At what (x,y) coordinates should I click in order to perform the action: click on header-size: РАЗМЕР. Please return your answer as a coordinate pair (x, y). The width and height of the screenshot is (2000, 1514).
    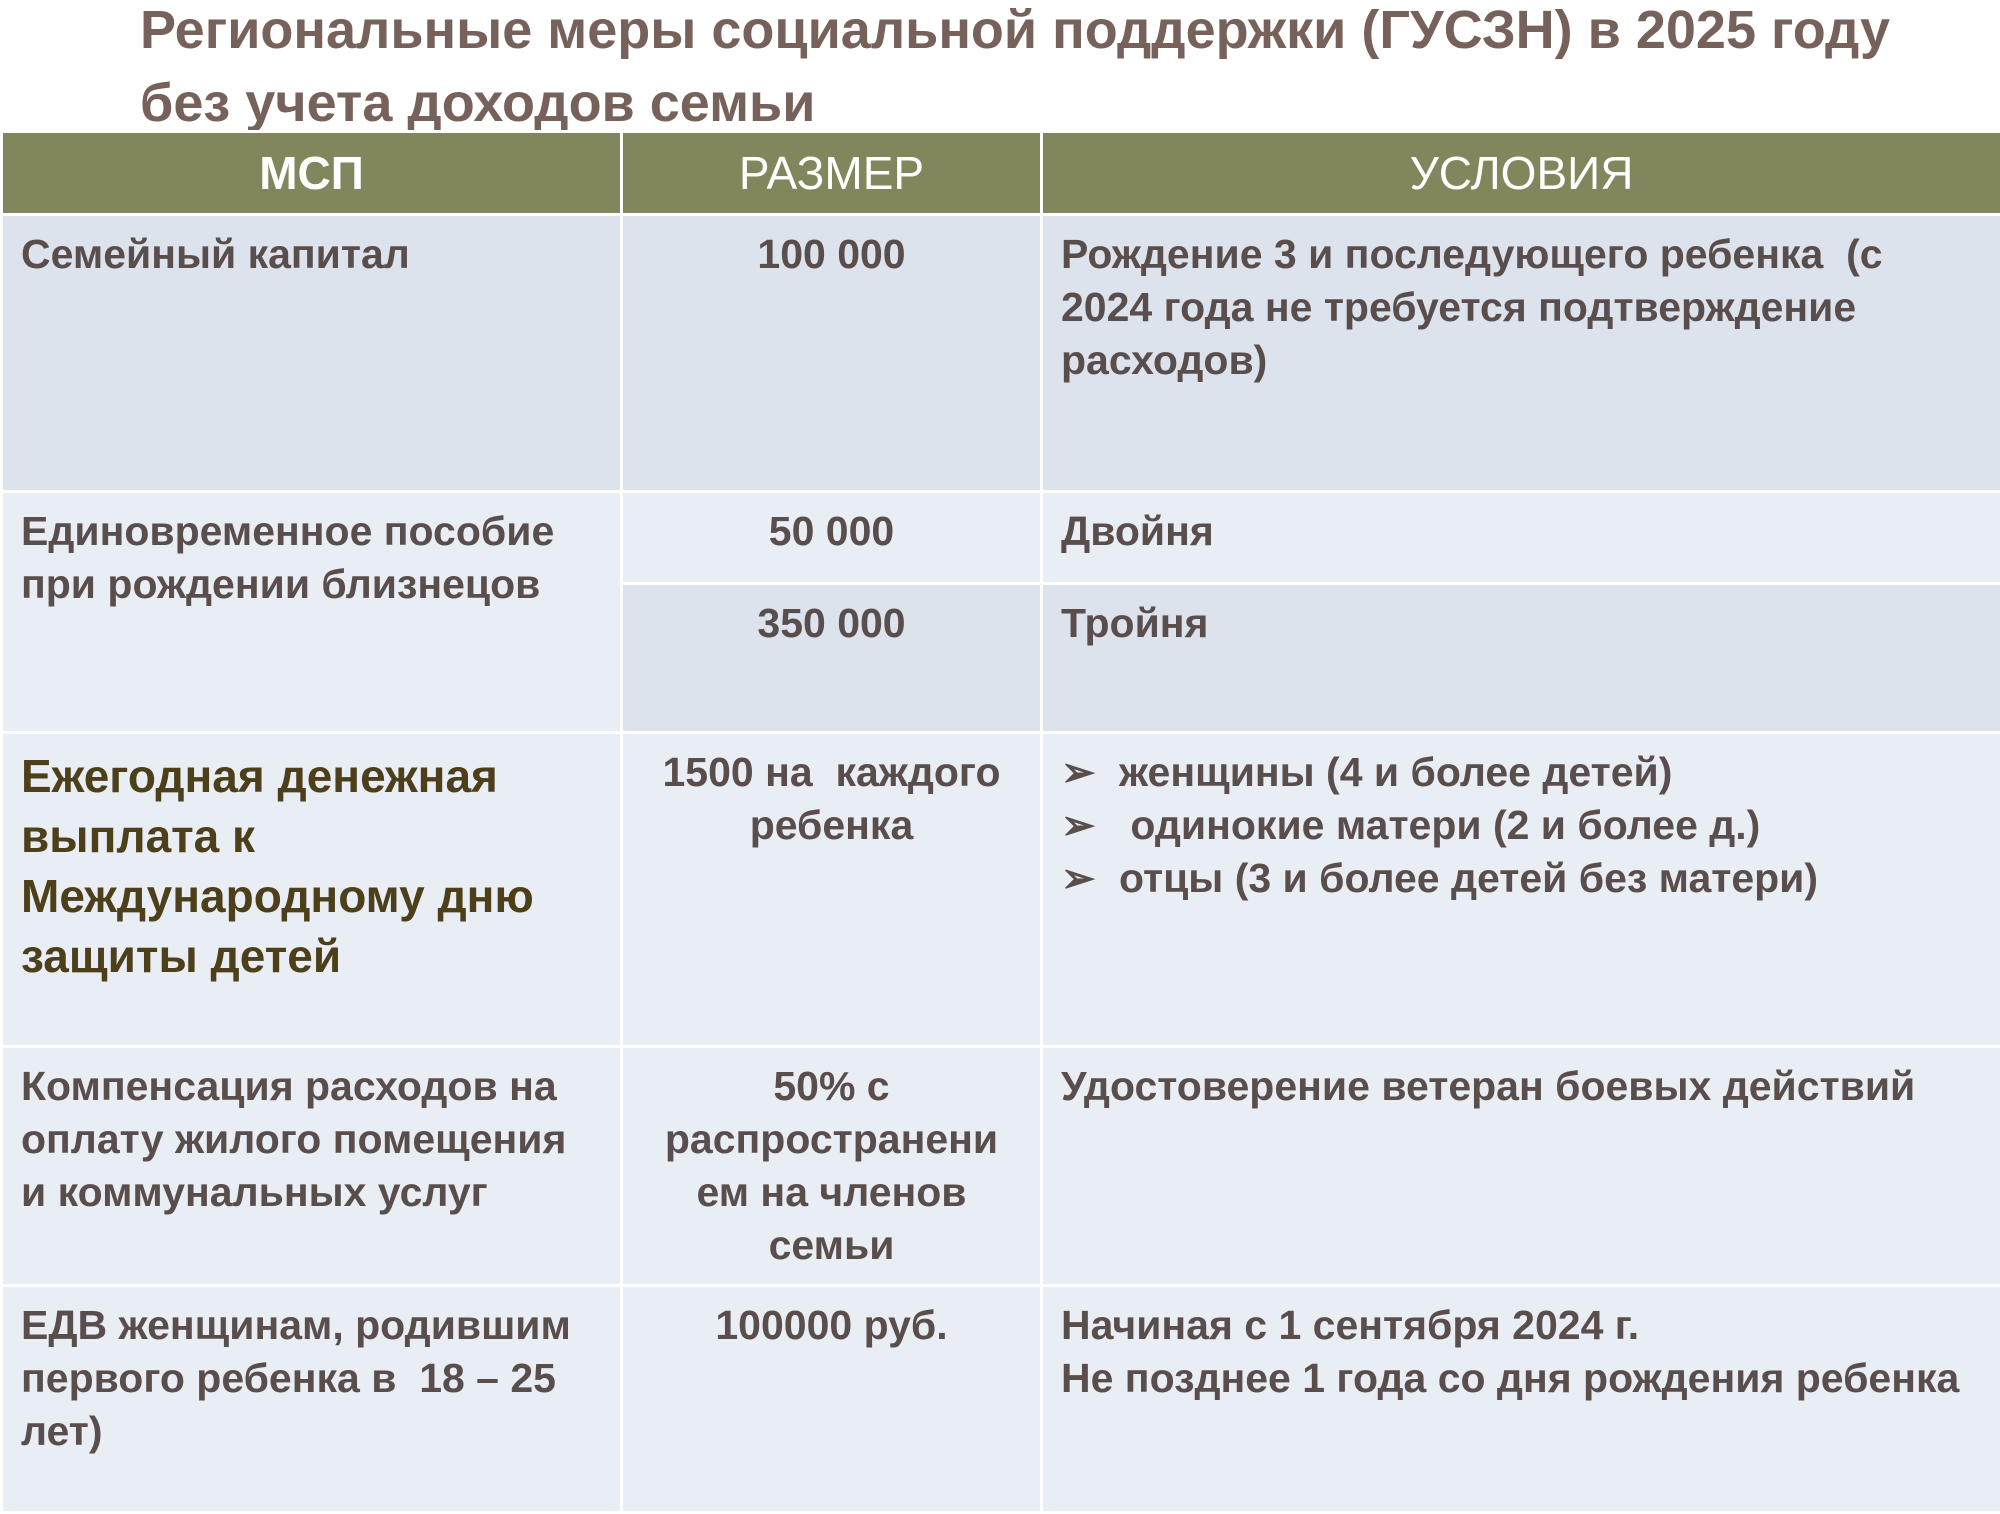
    Looking at the image, I should click on (832, 173).